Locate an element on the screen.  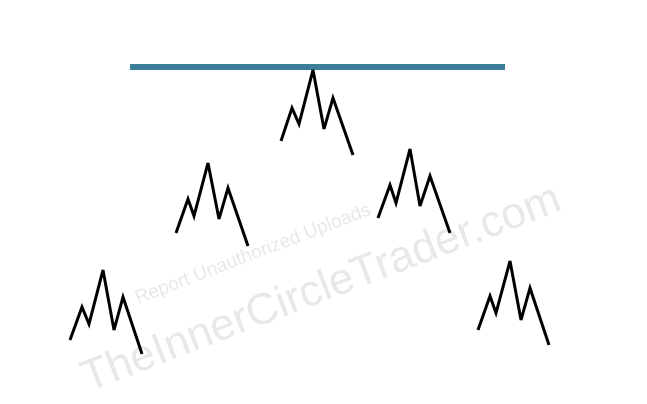
peak-swing-bottom-left is located at coordinates (106, 312).